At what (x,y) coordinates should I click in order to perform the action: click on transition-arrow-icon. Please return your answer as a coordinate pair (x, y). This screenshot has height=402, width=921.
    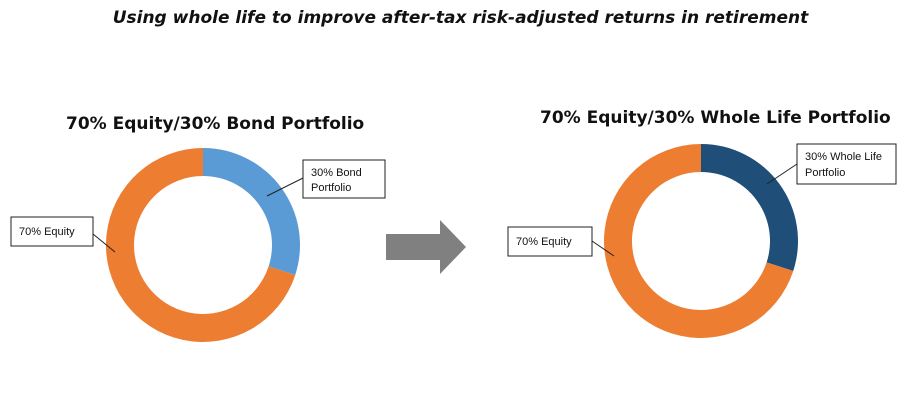
    Looking at the image, I should click on (426, 247).